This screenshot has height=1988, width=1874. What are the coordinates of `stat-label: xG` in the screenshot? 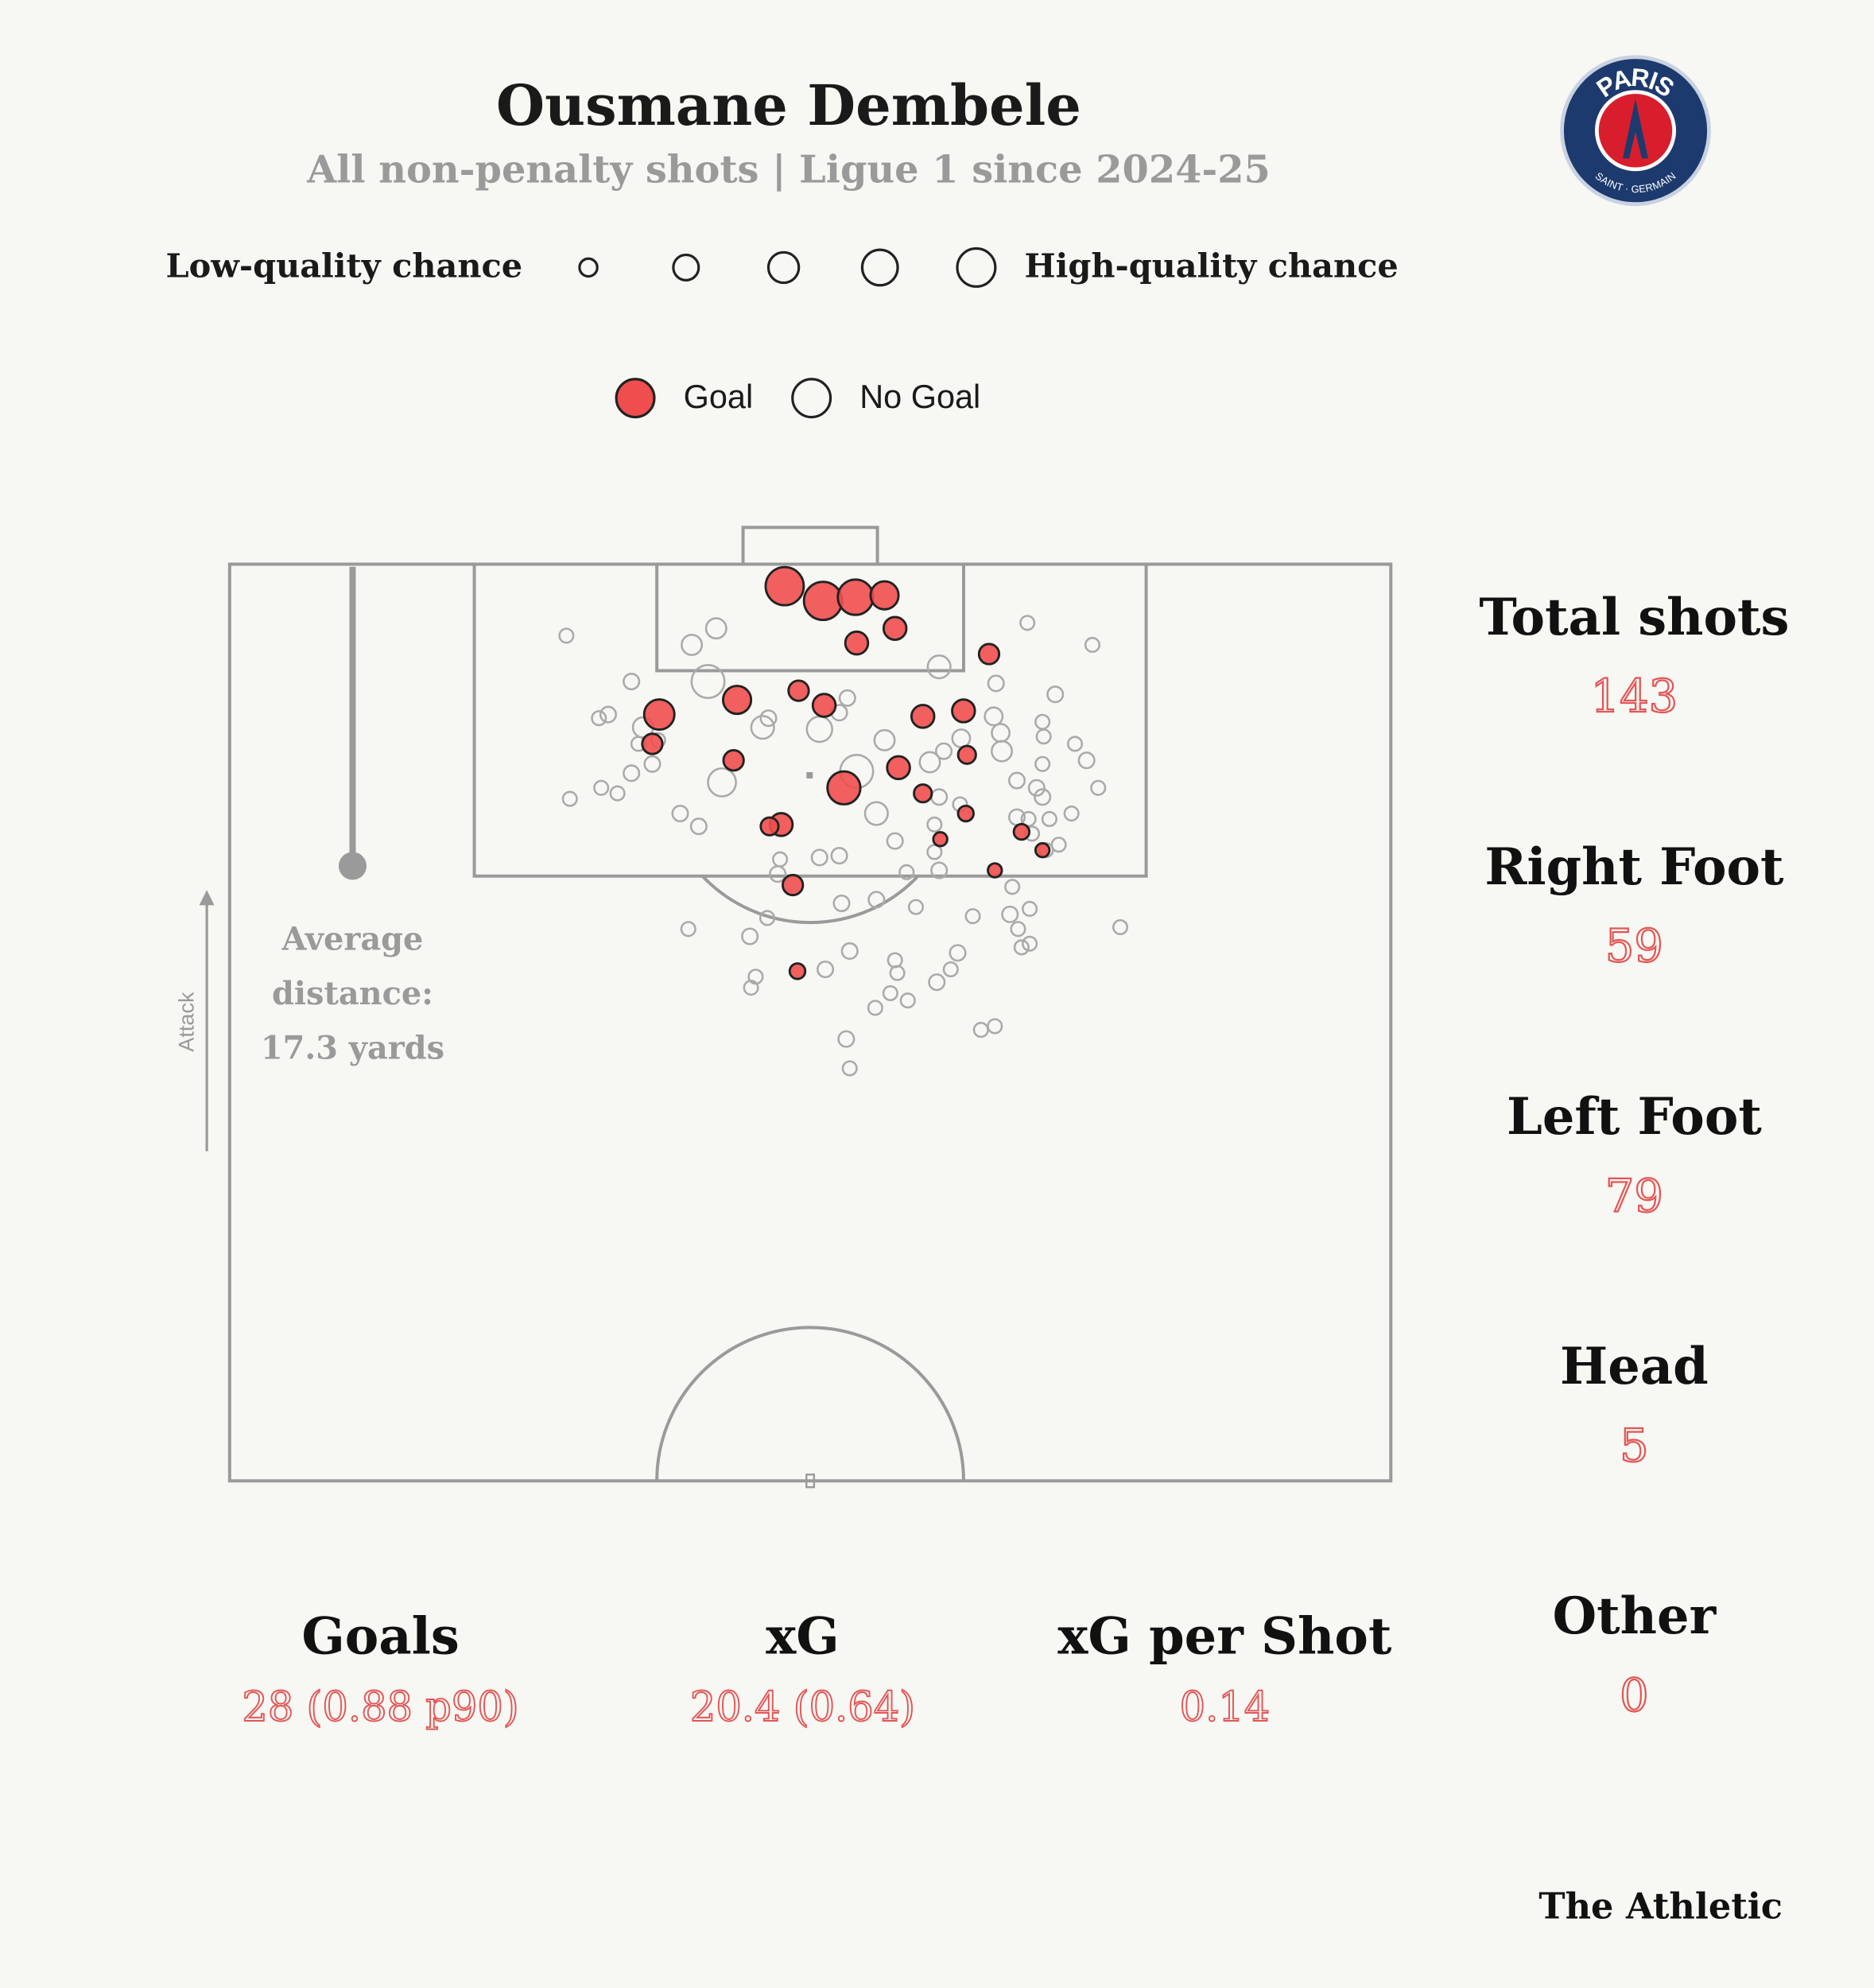 It's located at (802, 1637).